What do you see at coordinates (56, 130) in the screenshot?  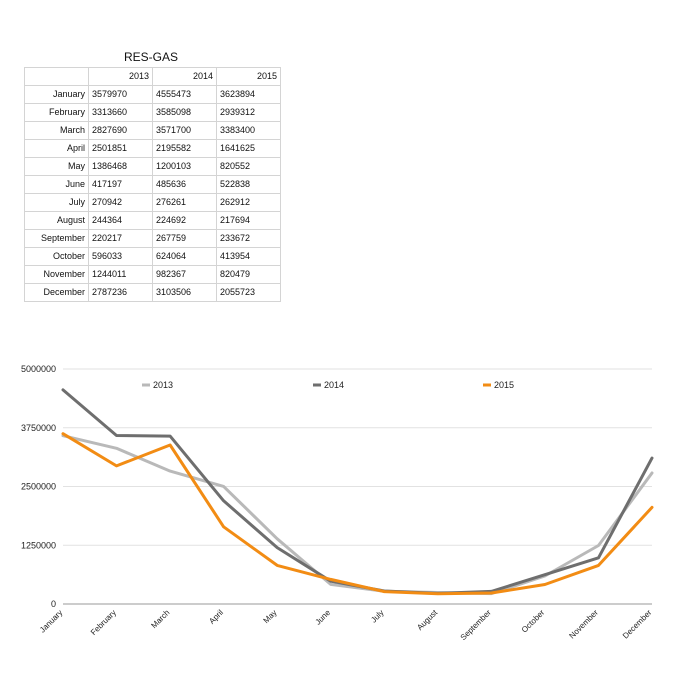 I see `table-row-label: March` at bounding box center [56, 130].